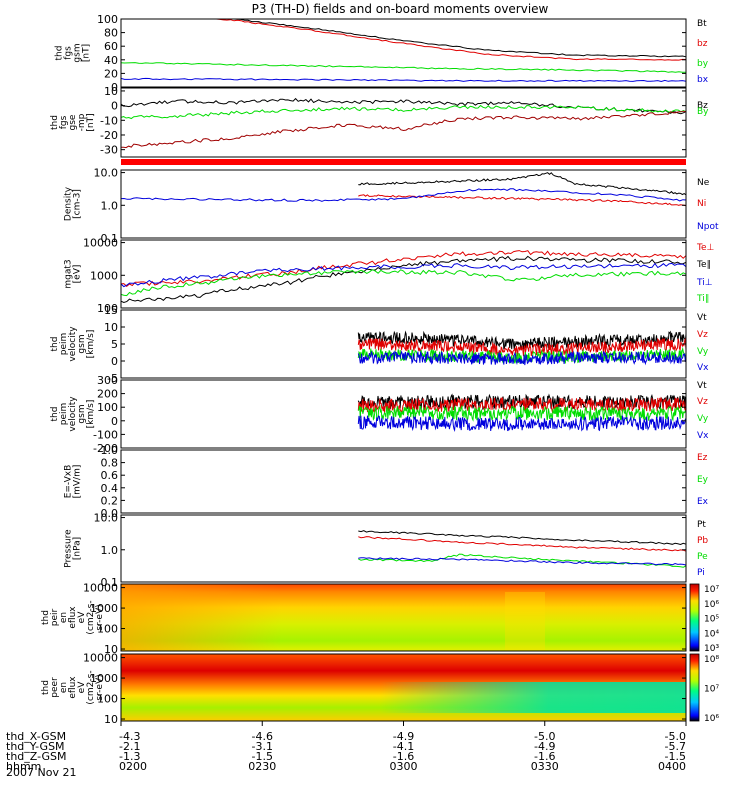 Image resolution: width=750 pixels, height=800 pixels. I want to click on ytick-label: -200, so click(105, 448).